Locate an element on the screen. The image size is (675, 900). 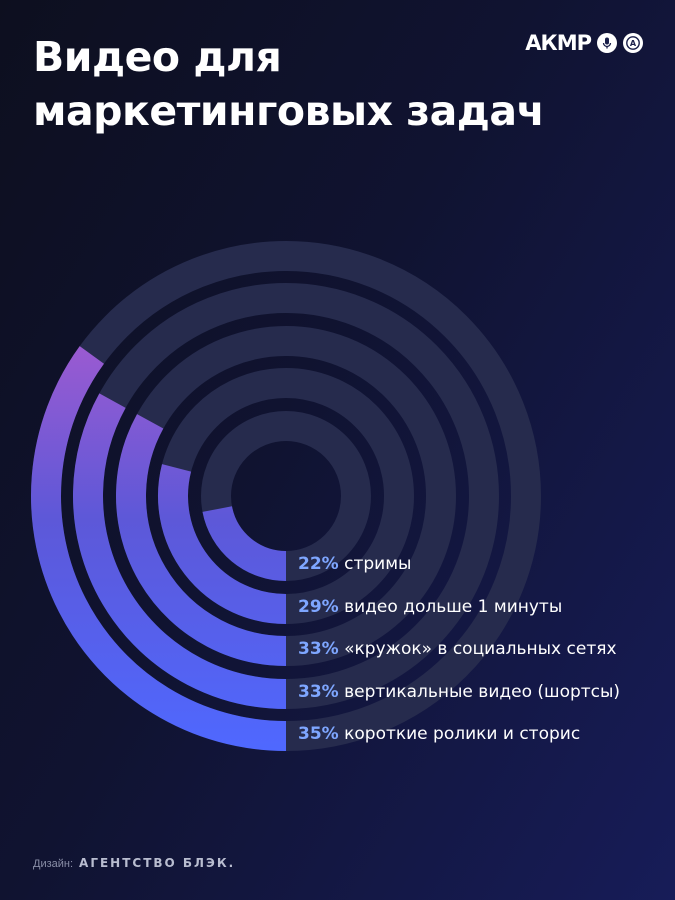
a-badge-letter: А is located at coordinates (633, 43).